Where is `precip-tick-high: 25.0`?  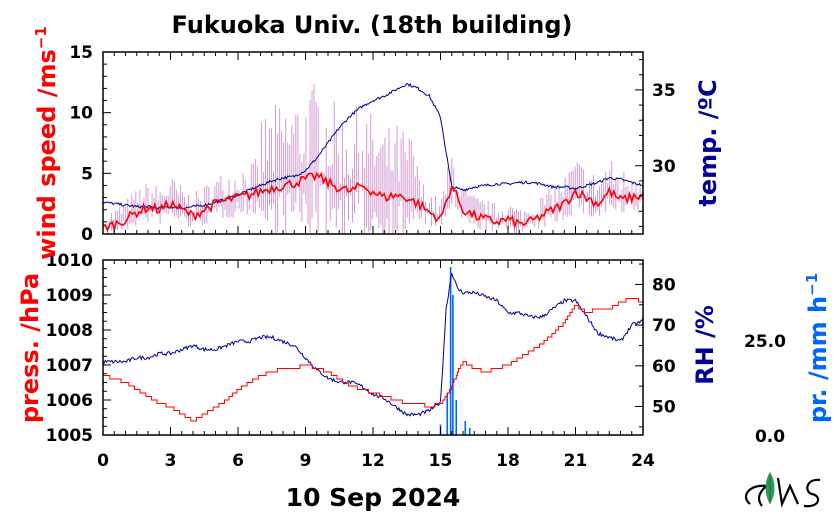 precip-tick-high: 25.0 is located at coordinates (765, 342).